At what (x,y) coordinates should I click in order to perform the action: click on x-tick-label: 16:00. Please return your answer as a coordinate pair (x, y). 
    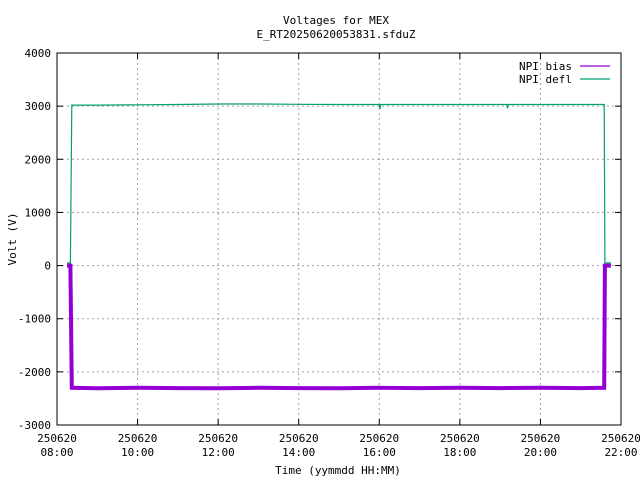
    Looking at the image, I should click on (379, 452).